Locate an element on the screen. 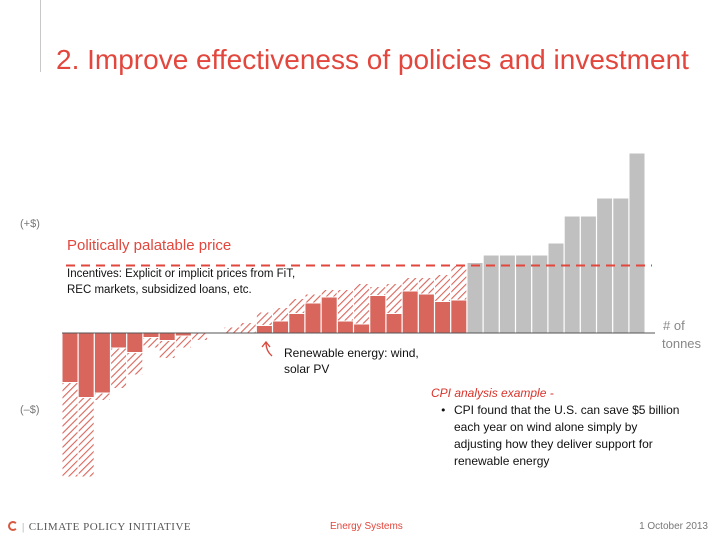 This screenshot has height=540, width=720. title-divider is located at coordinates (40, 36).